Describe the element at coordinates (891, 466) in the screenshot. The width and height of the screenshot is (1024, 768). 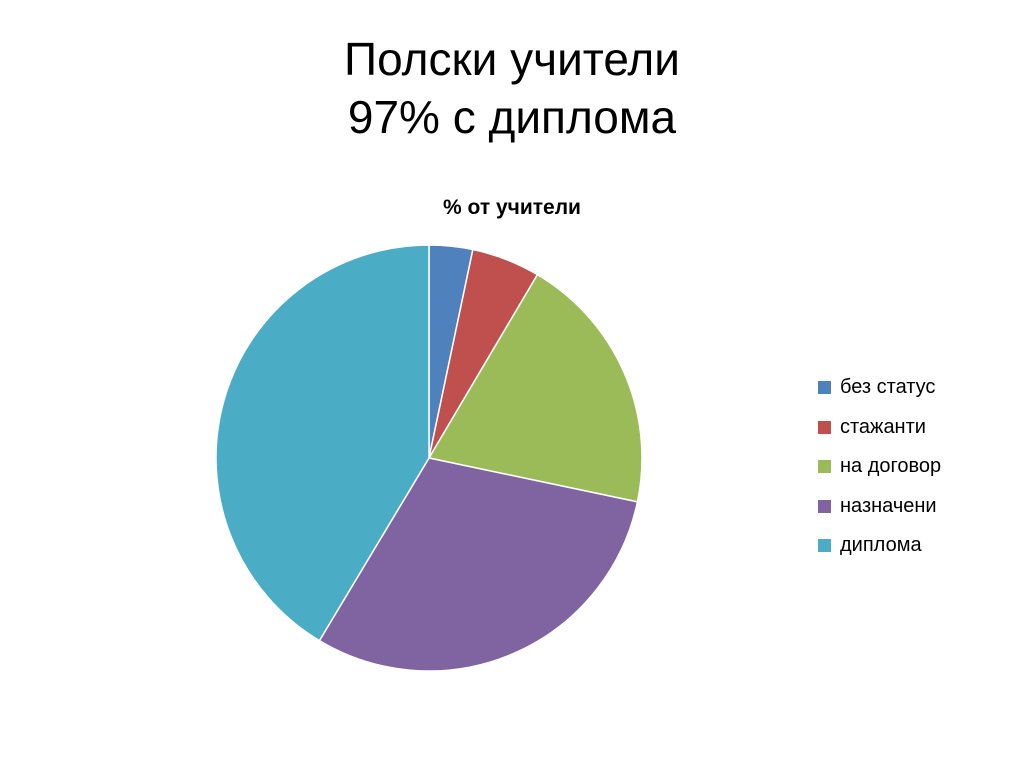
I see `legend-label-na-dogovor: на договор` at that location.